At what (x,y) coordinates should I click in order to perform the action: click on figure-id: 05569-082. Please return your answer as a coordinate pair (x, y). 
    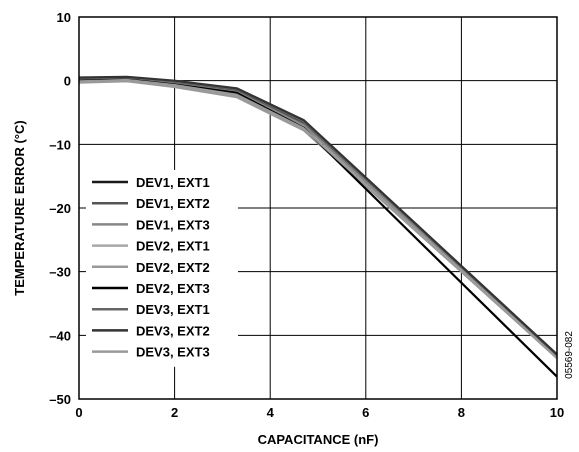
    Looking at the image, I should click on (569, 355).